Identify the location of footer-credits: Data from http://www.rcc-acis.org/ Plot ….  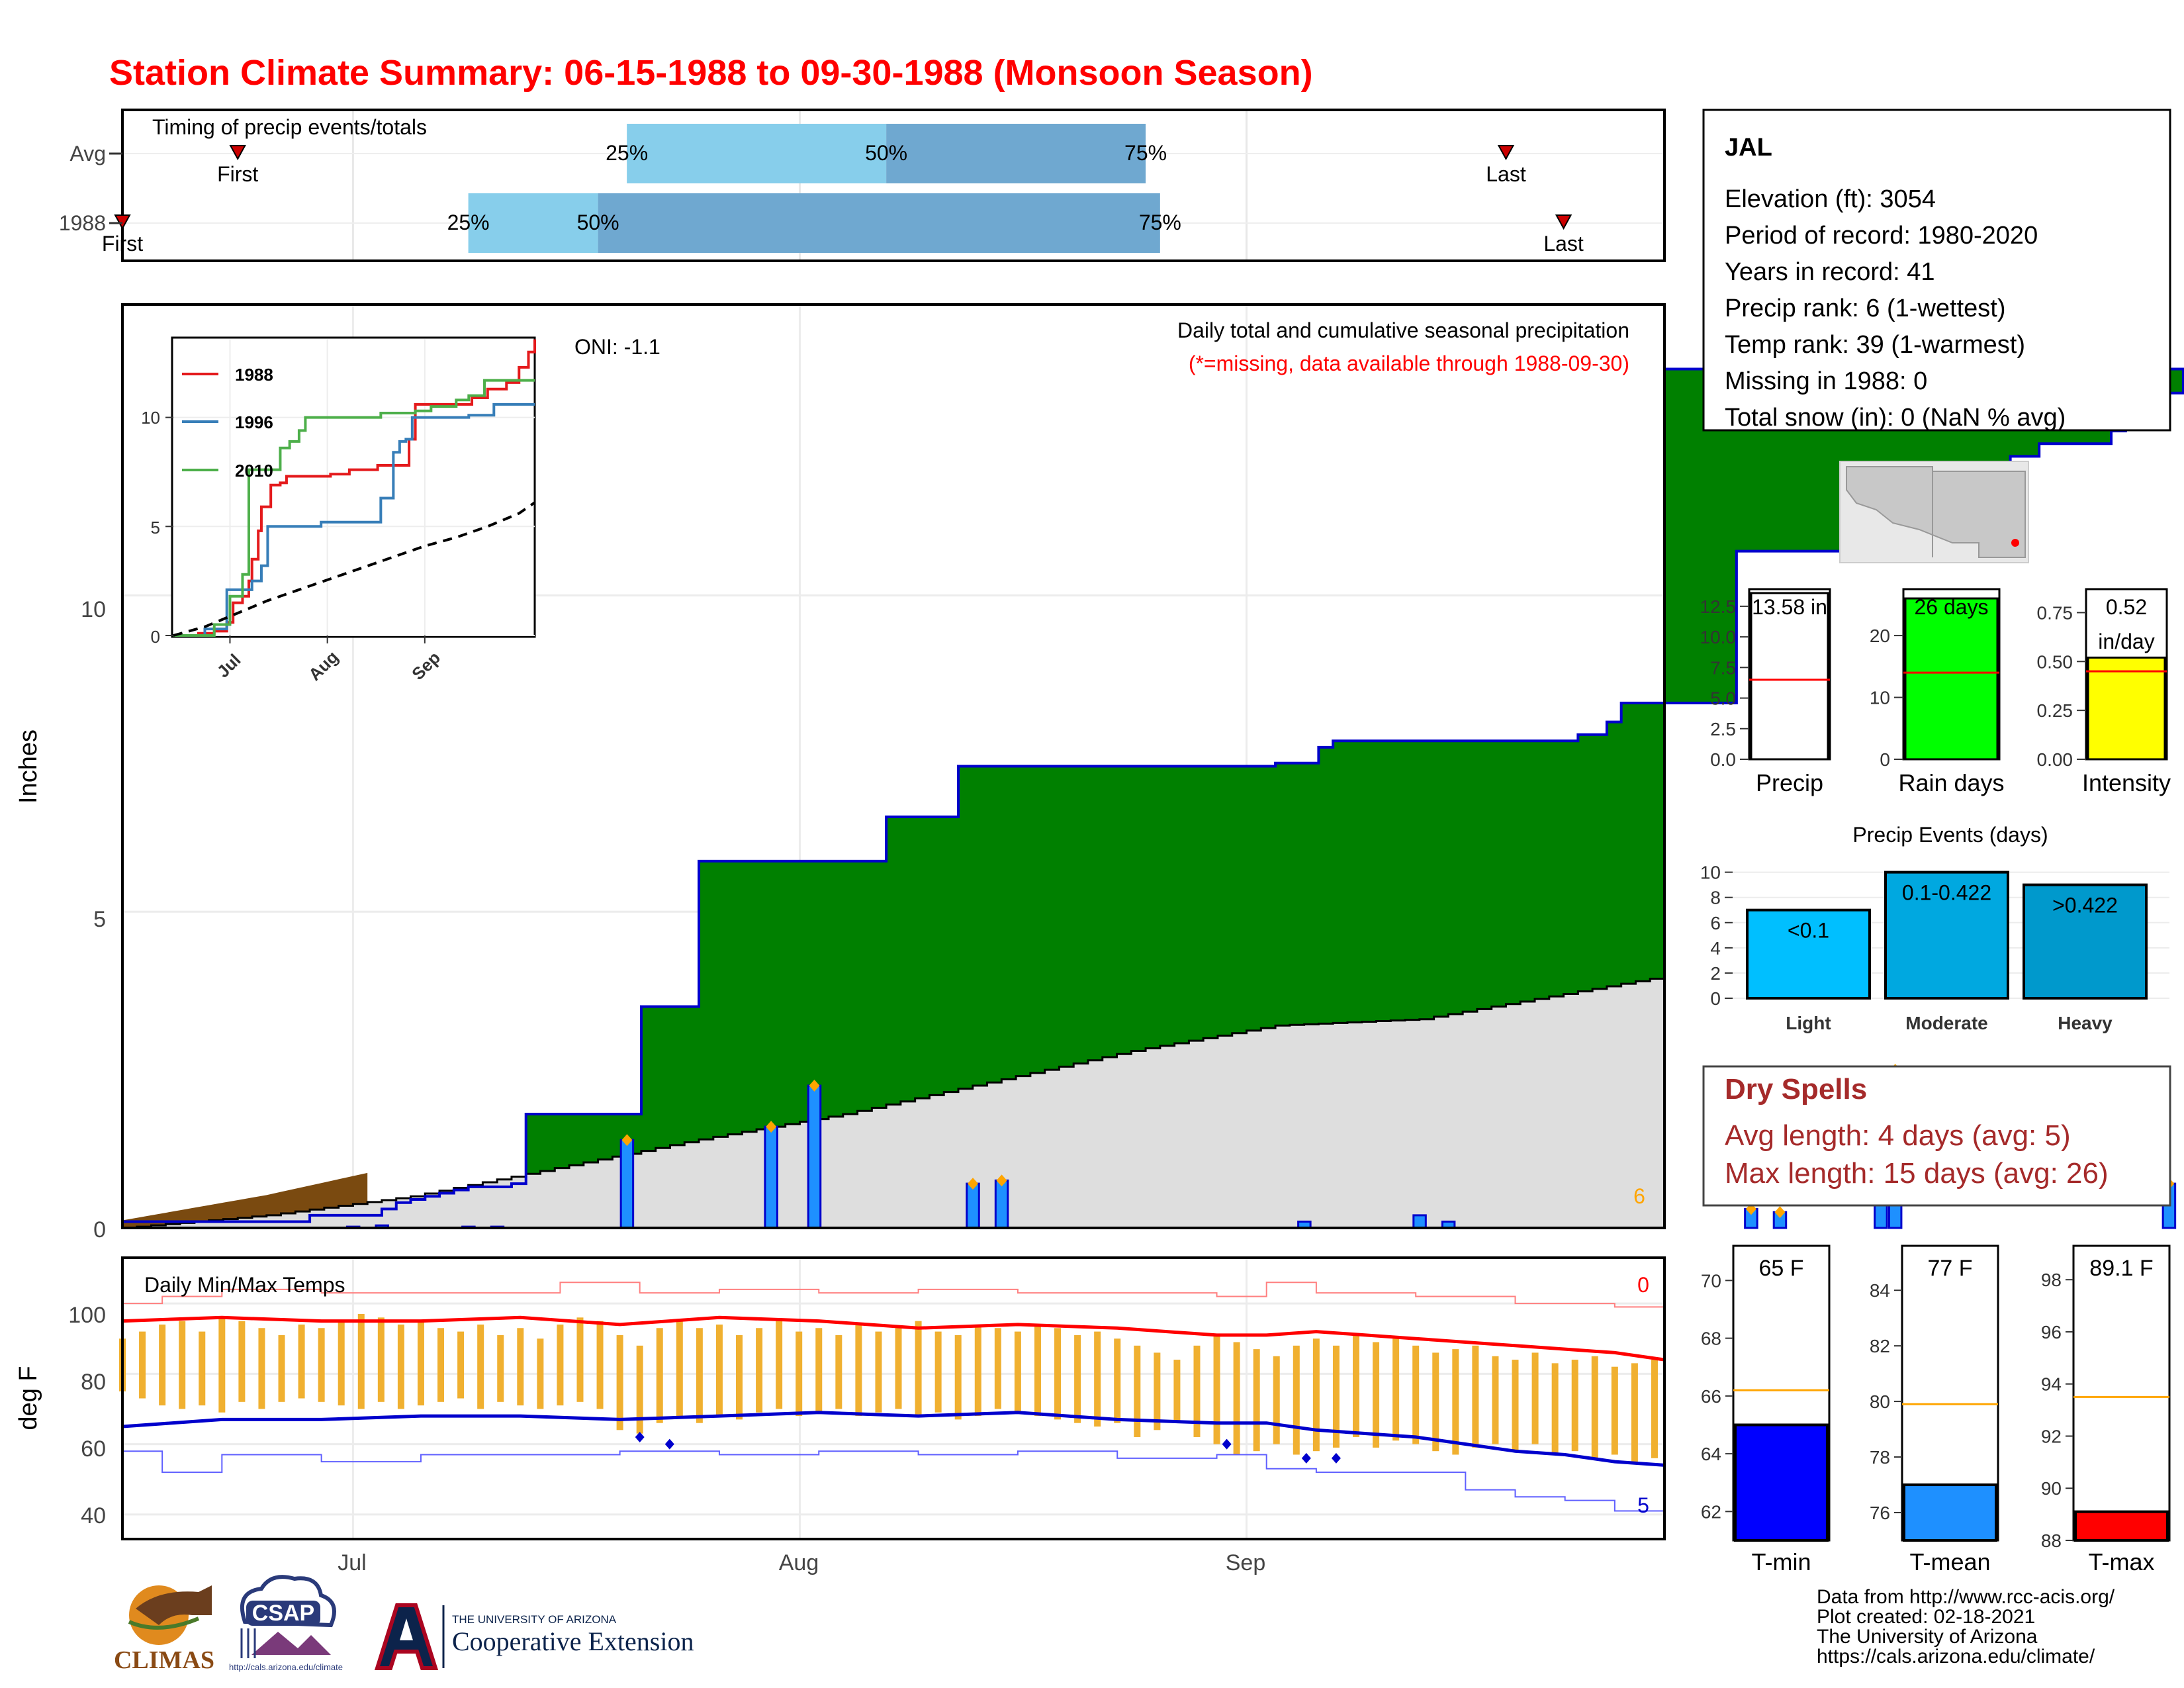
(1966, 1626).